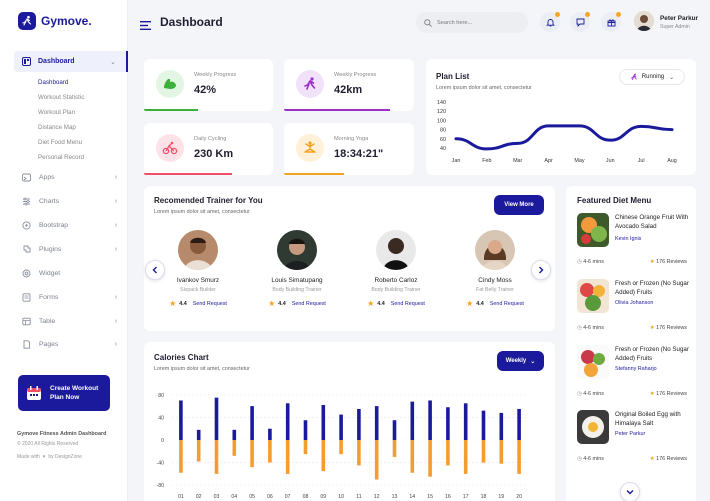 This screenshot has width=710, height=501. Describe the element at coordinates (74, 393) in the screenshot. I see `promo-label: Create Workout Plan Now` at that location.